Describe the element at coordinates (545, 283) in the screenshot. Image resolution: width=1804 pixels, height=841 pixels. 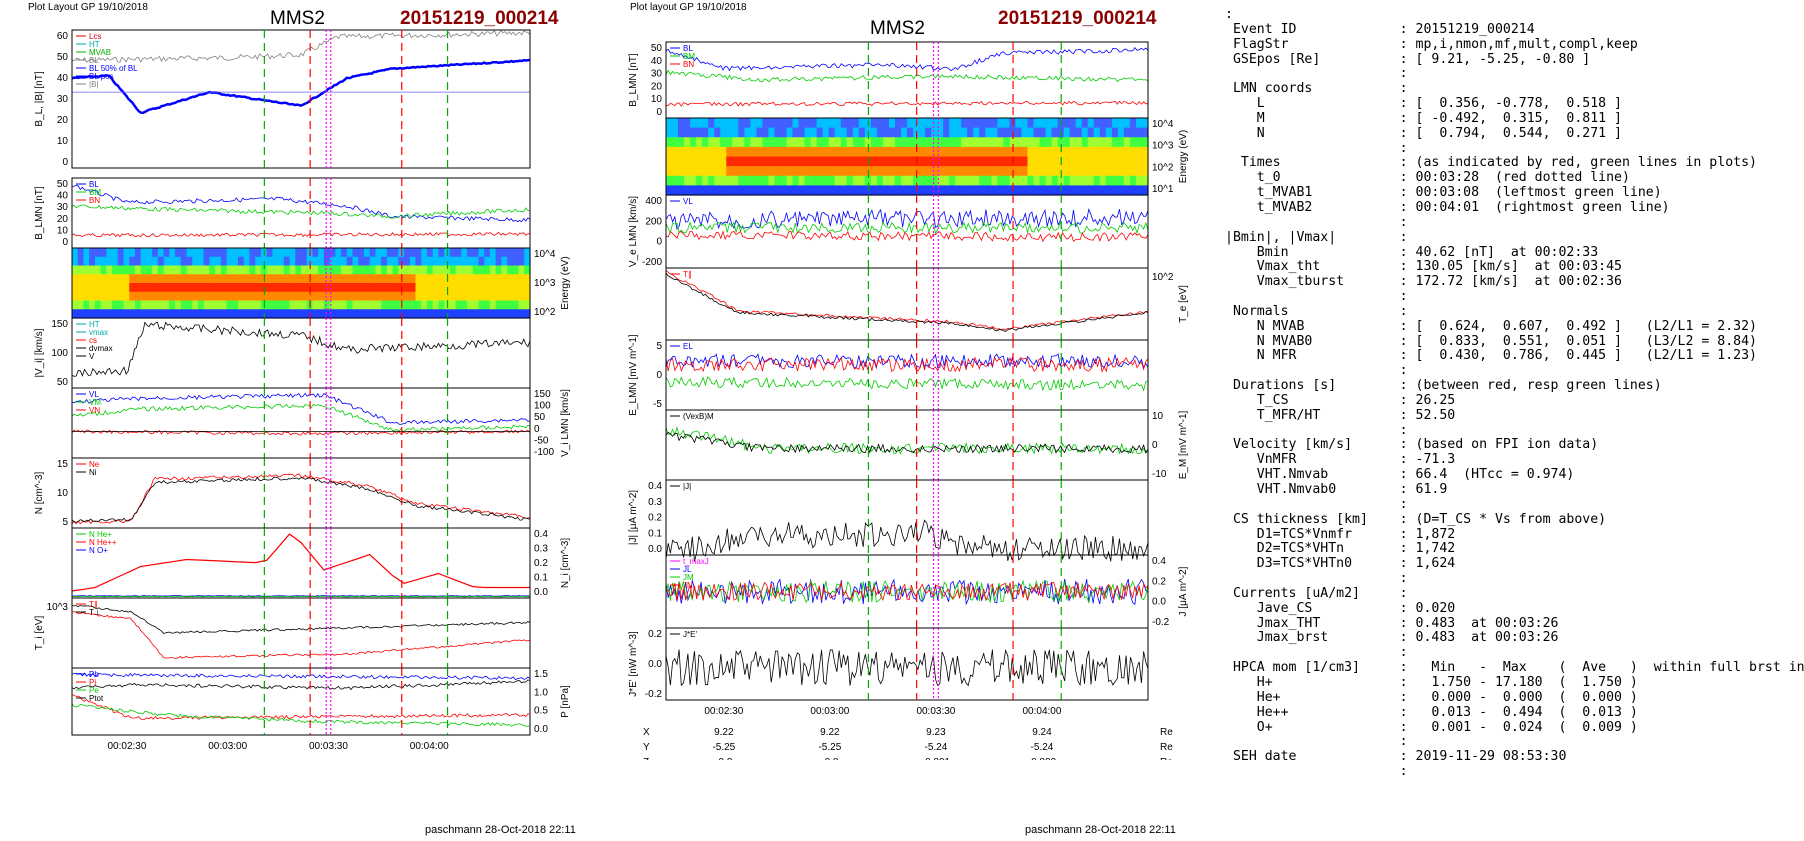
I see `axis-tick-label: 10^3` at that location.